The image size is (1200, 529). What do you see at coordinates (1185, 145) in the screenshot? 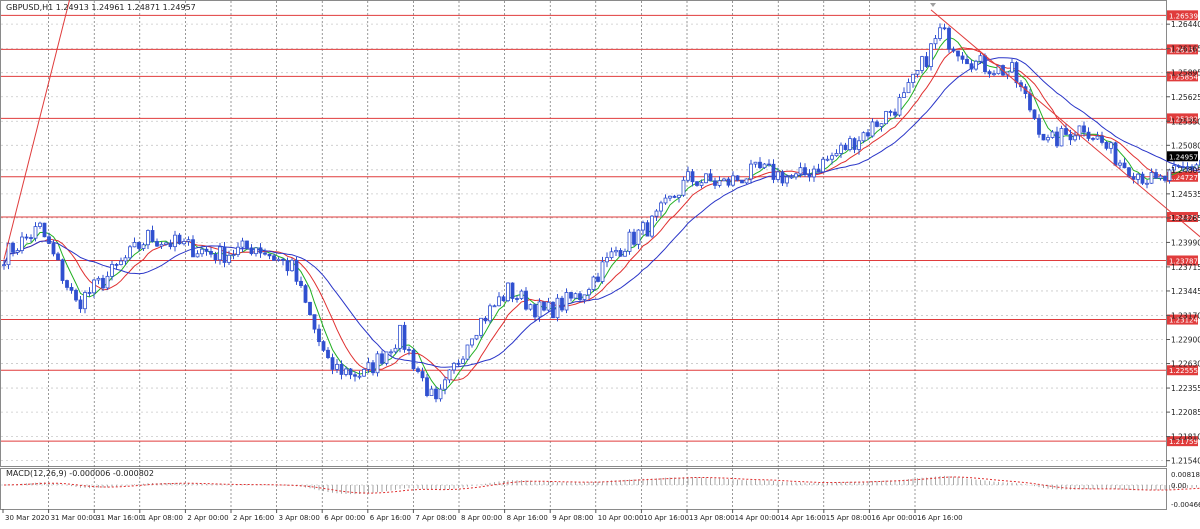
I see `price-tick-label: 1.25080` at bounding box center [1185, 145].